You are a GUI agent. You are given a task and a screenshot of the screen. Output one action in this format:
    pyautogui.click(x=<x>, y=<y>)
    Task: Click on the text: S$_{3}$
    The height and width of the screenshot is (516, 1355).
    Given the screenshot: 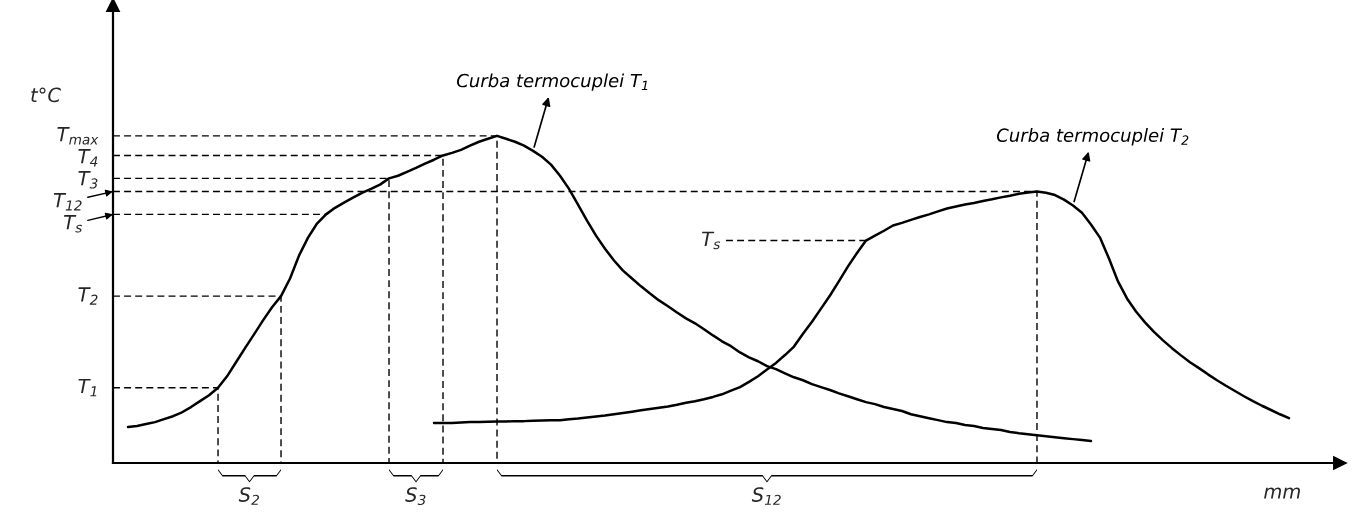 What is the action you would take?
    pyautogui.click(x=415, y=496)
    